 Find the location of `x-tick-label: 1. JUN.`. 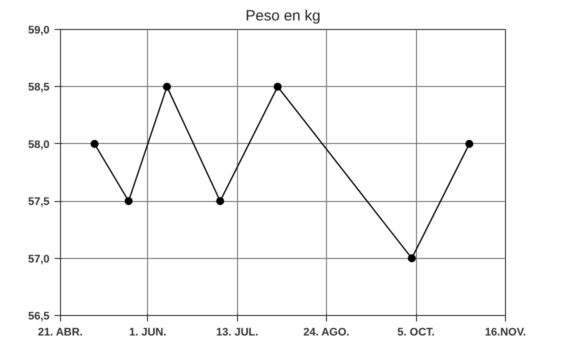

x-tick-label: 1. JUN. is located at coordinates (147, 332).